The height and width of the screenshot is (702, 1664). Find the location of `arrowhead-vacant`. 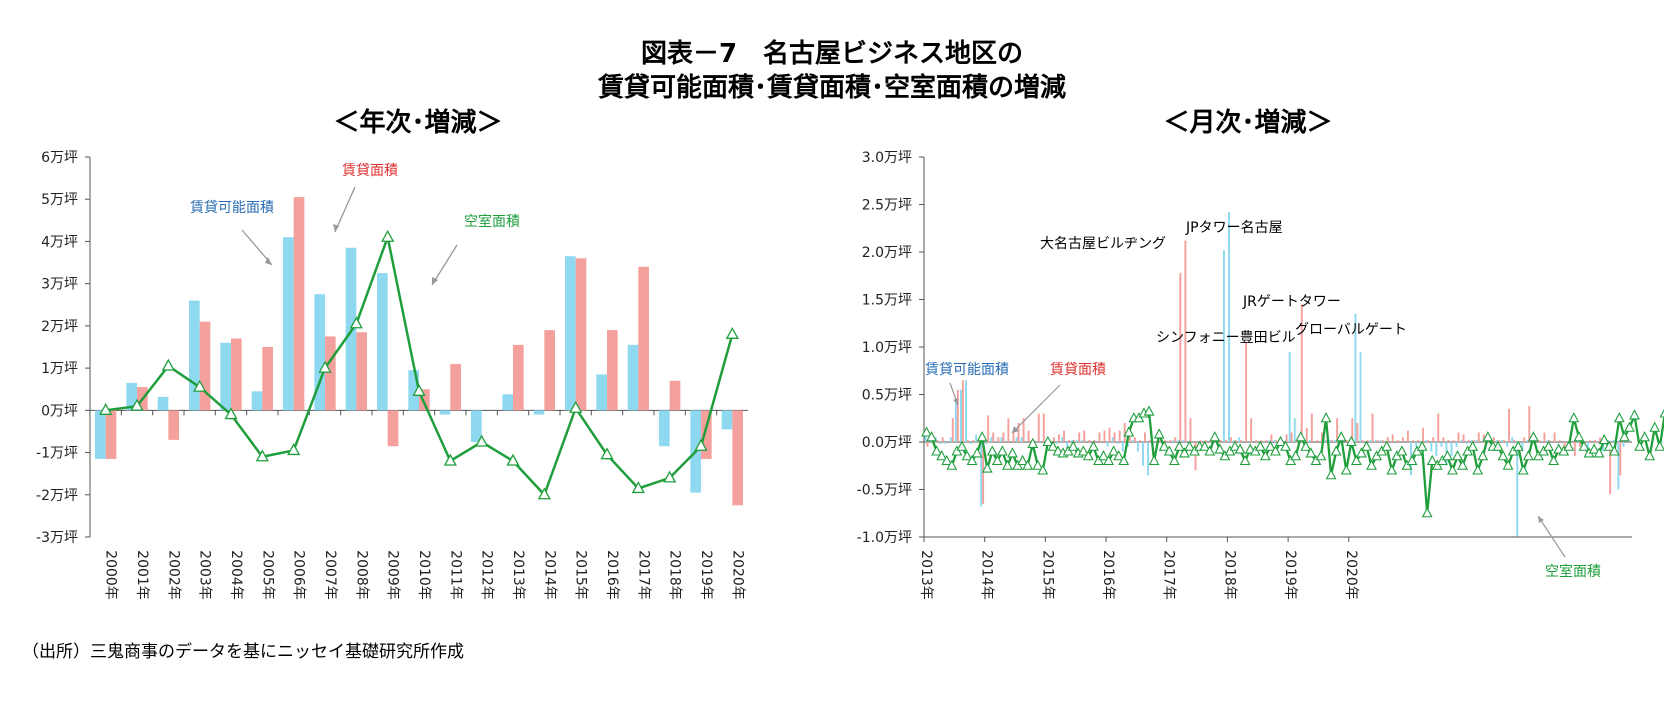

arrowhead-vacant is located at coordinates (1541, 519).